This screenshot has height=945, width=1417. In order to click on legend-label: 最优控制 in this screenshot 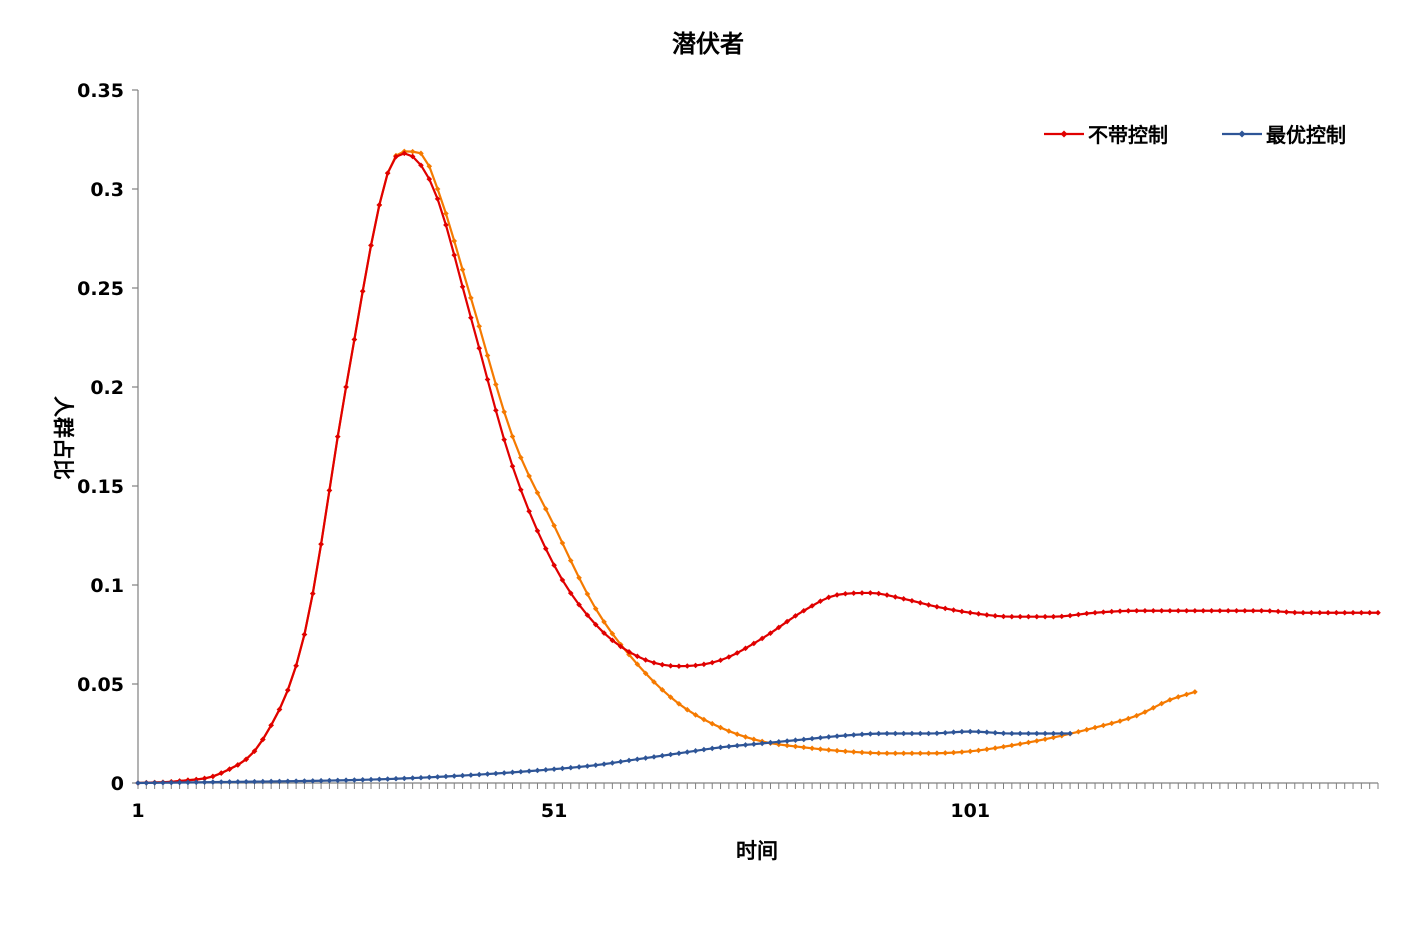, I will do `click(1306, 135)`.